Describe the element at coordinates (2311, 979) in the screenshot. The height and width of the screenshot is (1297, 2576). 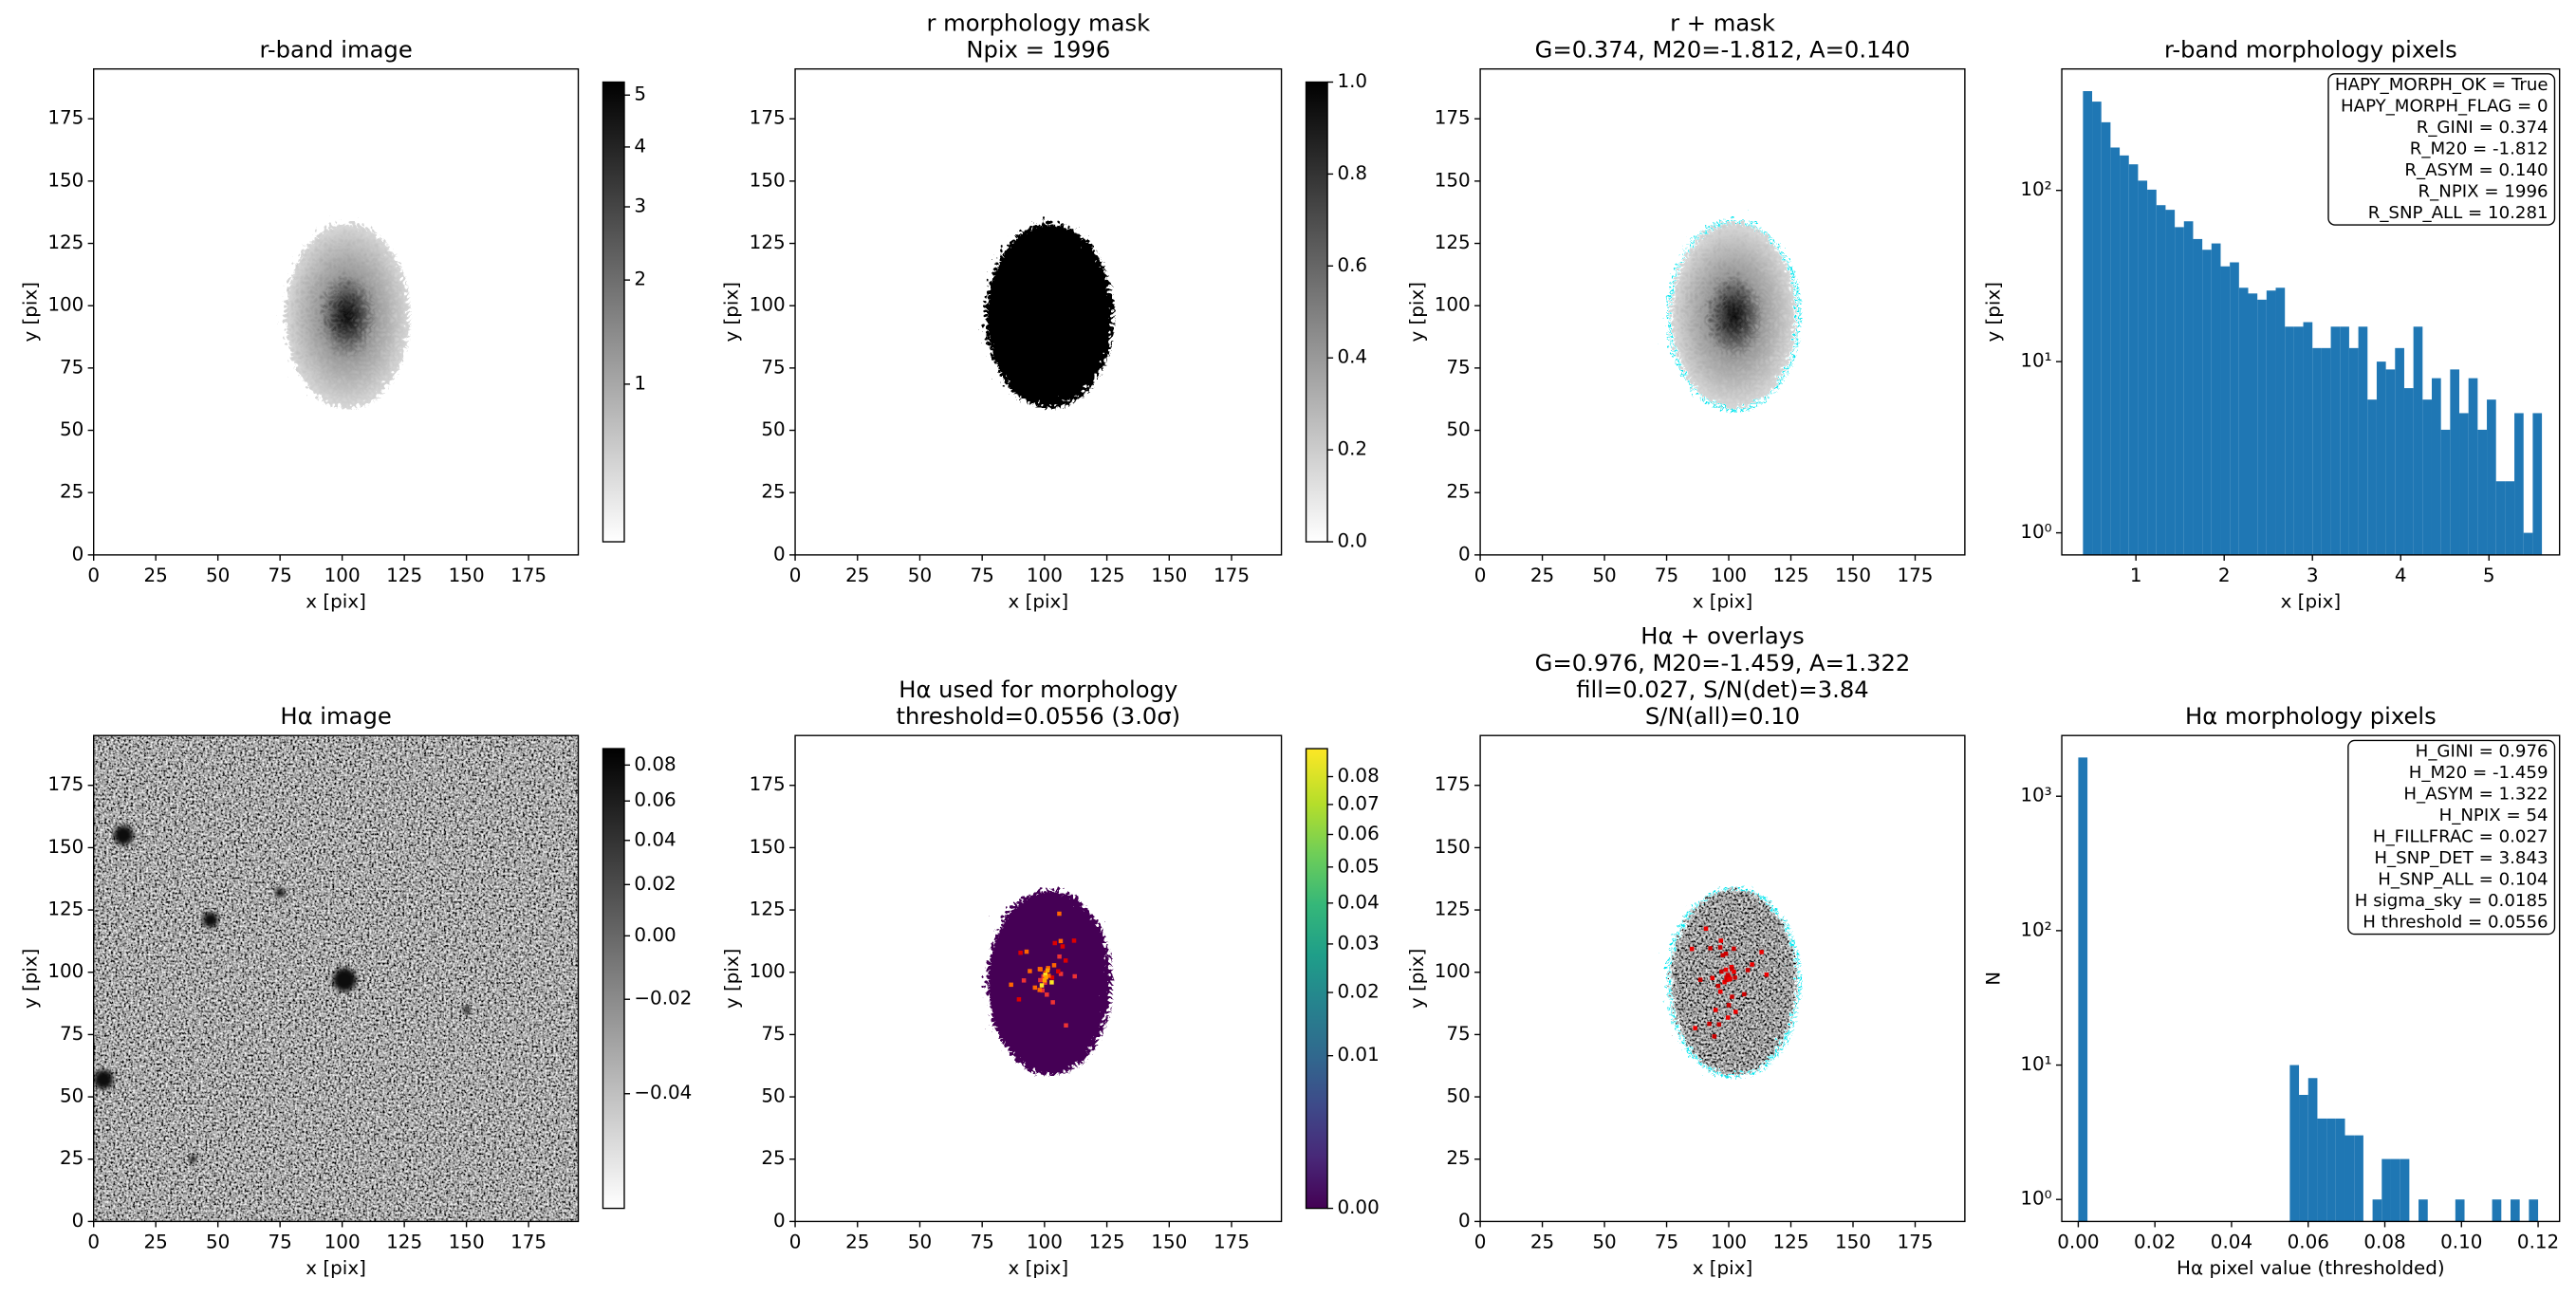
I see `axes-frame` at that location.